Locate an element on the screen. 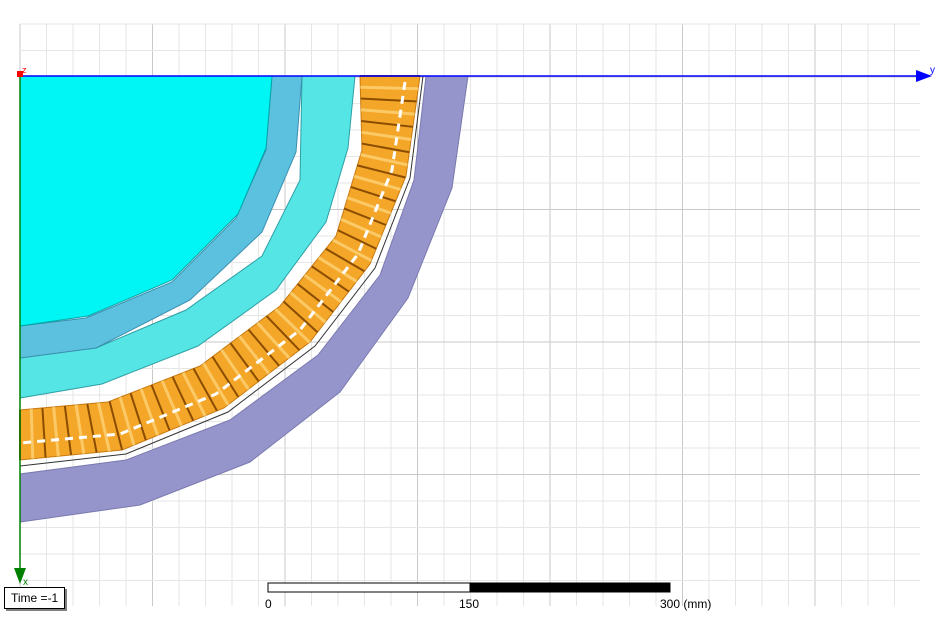 Image resolution: width=940 pixels, height=617 pixels. scale-bar-tick-150: 150 is located at coordinates (469, 604).